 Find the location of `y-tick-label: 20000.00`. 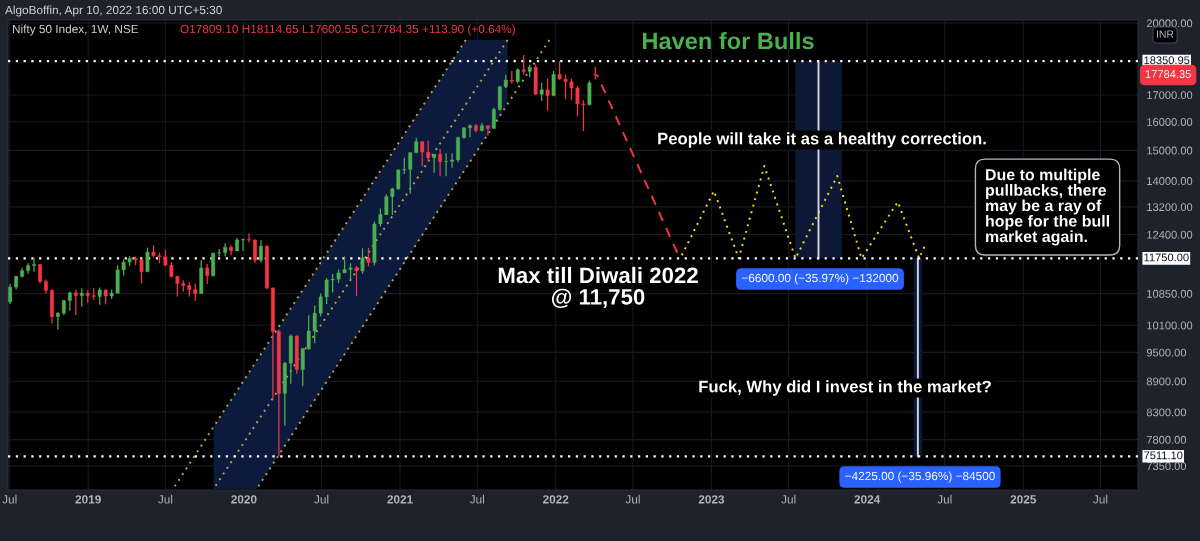

y-tick-label: 20000.00 is located at coordinates (1169, 23).